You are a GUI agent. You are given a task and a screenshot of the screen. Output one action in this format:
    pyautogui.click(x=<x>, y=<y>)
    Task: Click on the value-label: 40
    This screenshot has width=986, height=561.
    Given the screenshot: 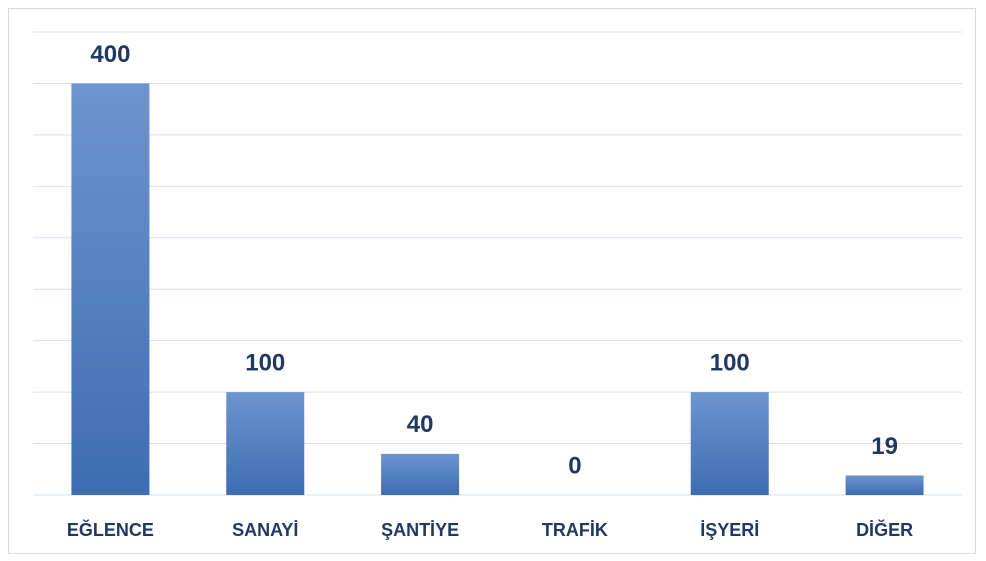 What is the action you would take?
    pyautogui.click(x=420, y=424)
    